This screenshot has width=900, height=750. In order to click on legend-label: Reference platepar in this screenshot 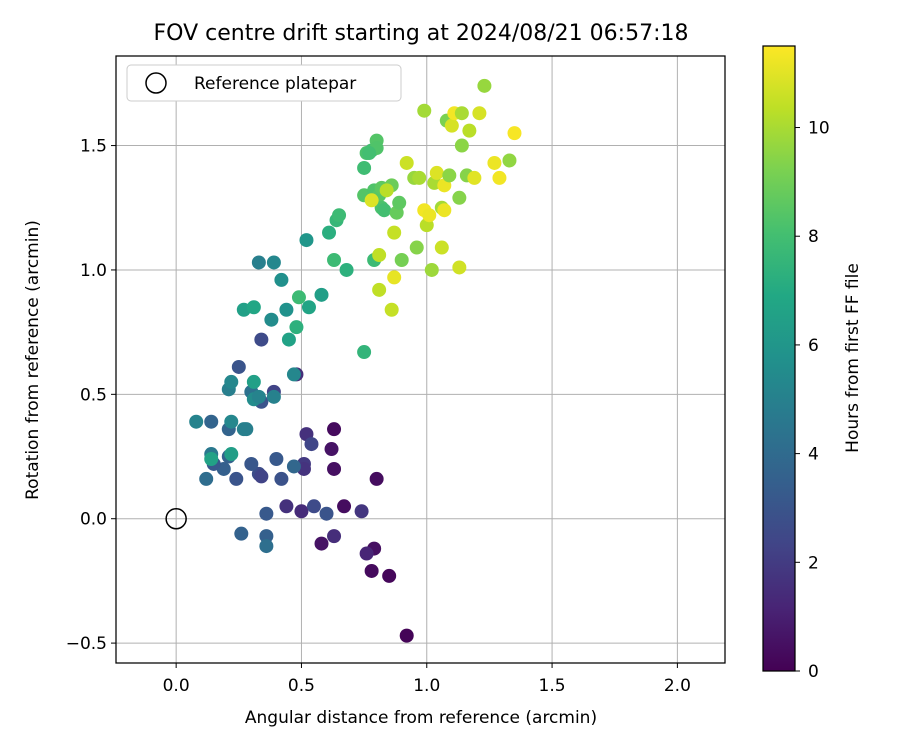, I will do `click(275, 84)`.